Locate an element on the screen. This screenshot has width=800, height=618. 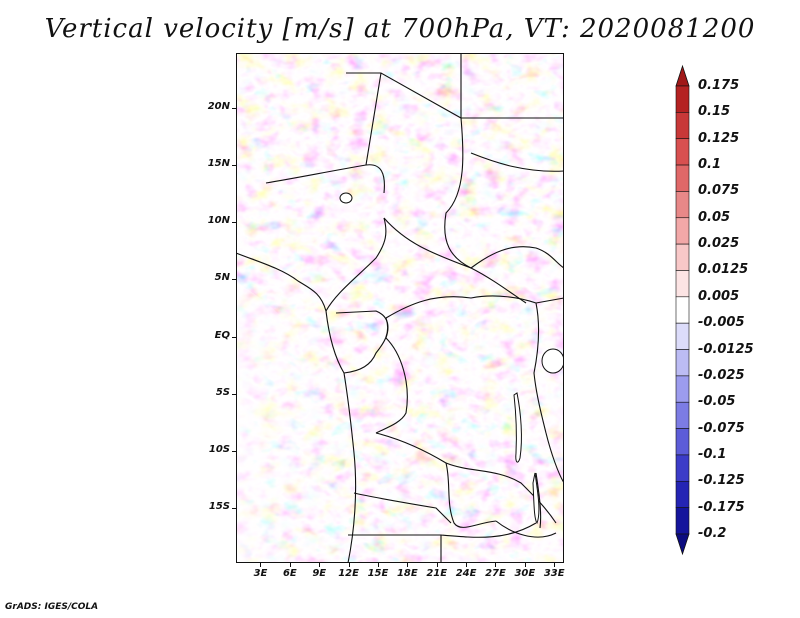
colorbar-label: 0.075 is located at coordinates (719, 191).